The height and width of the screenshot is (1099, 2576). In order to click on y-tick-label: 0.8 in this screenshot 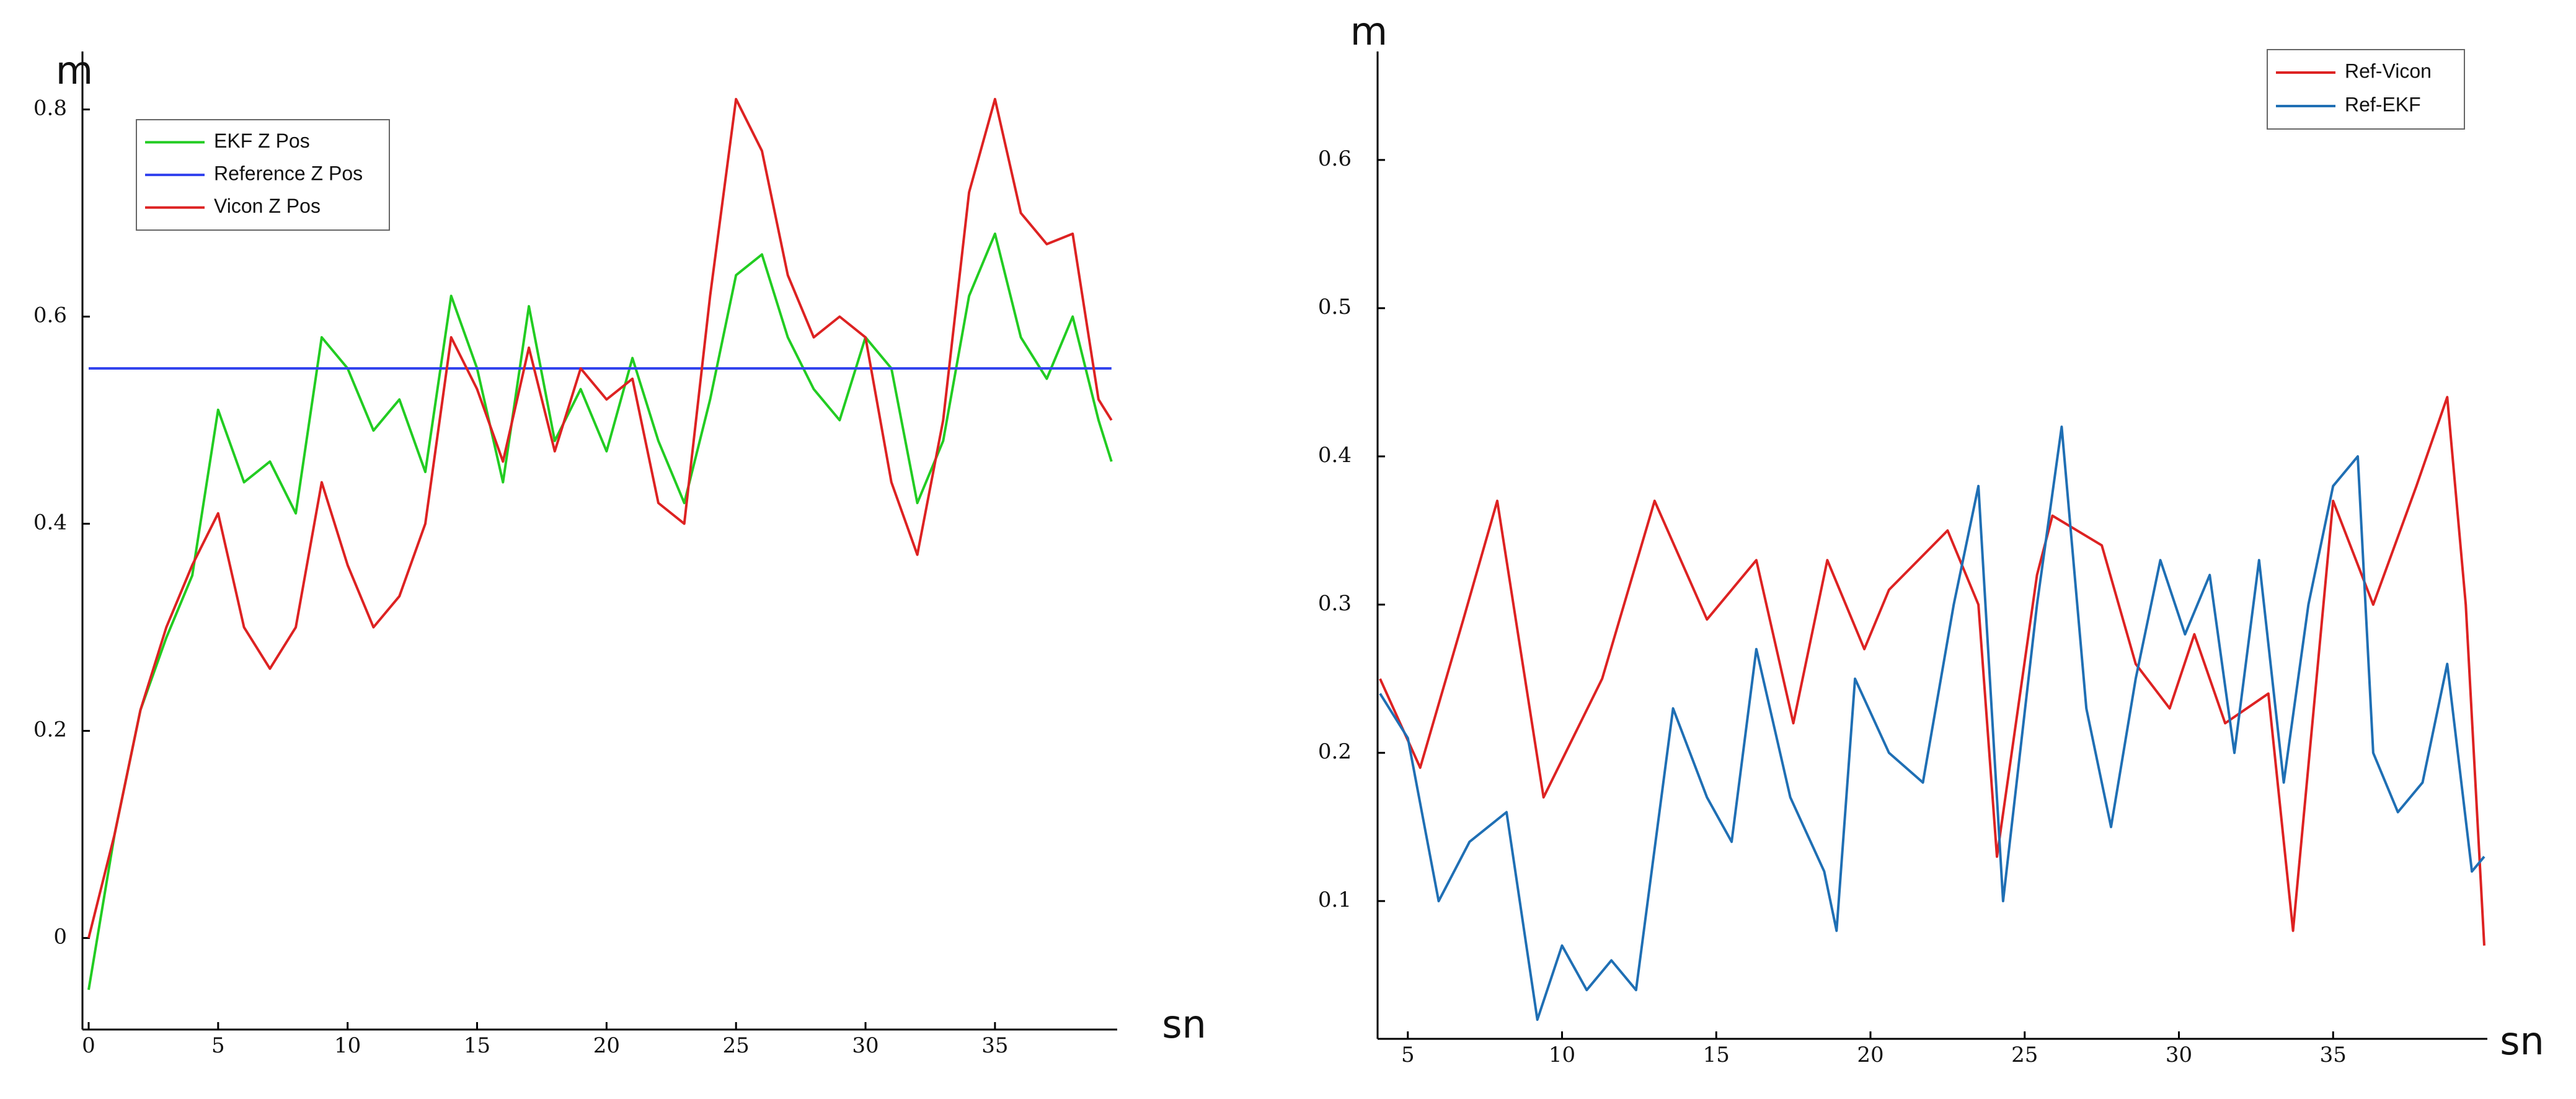, I will do `click(50, 108)`.